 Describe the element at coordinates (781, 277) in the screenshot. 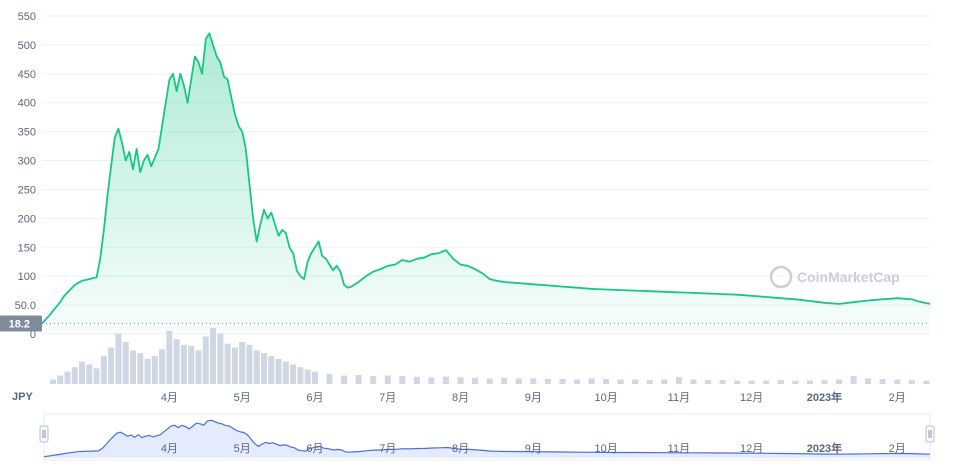

I see `coinmarketcap-logo-icon` at that location.